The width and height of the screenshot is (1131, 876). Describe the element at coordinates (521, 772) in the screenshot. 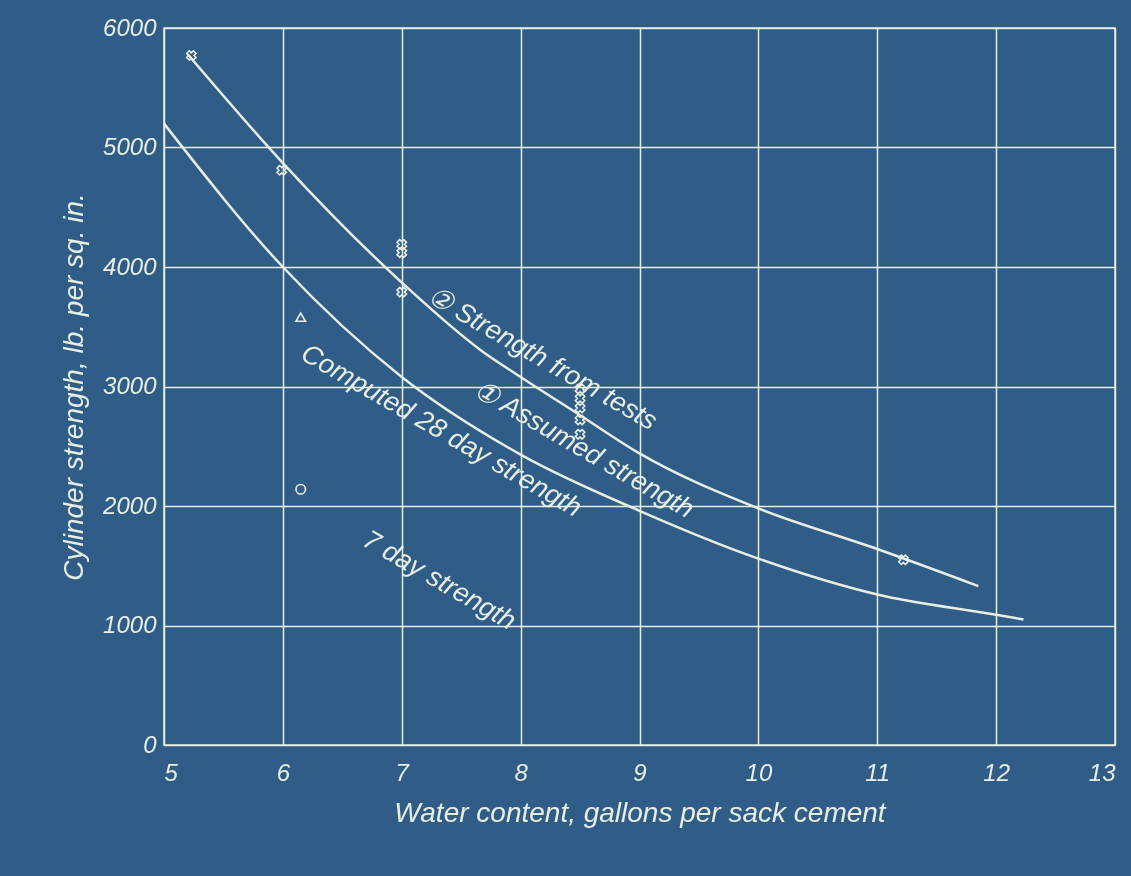

I see `x-tick-label: 8` at that location.